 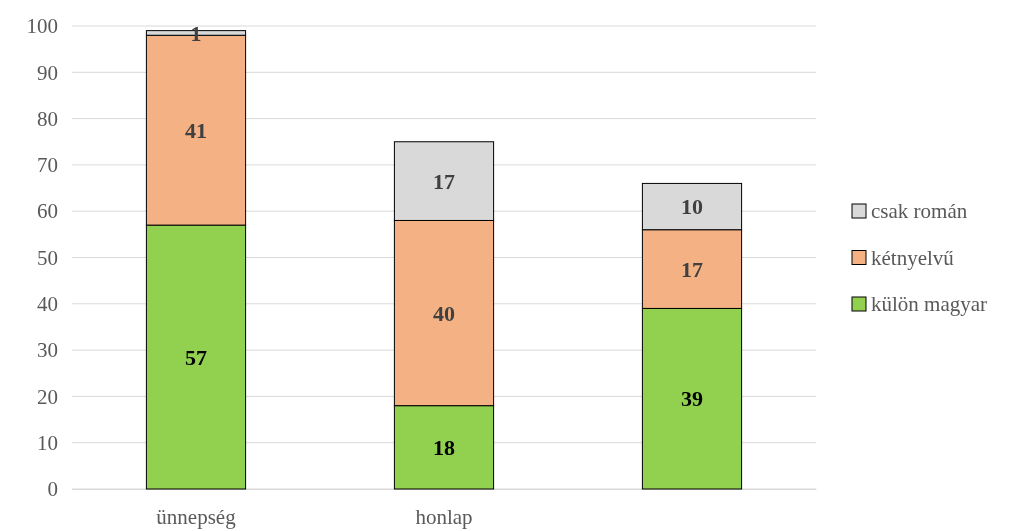 What do you see at coordinates (47, 304) in the screenshot?
I see `y-tick-label: 40` at bounding box center [47, 304].